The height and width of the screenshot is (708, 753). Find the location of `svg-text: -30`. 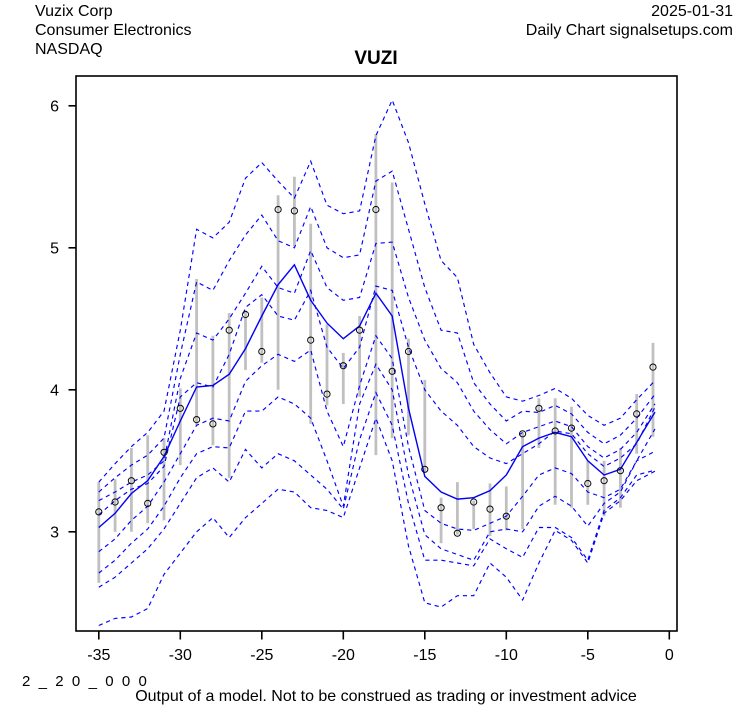

svg-text: -30 is located at coordinates (180, 655).